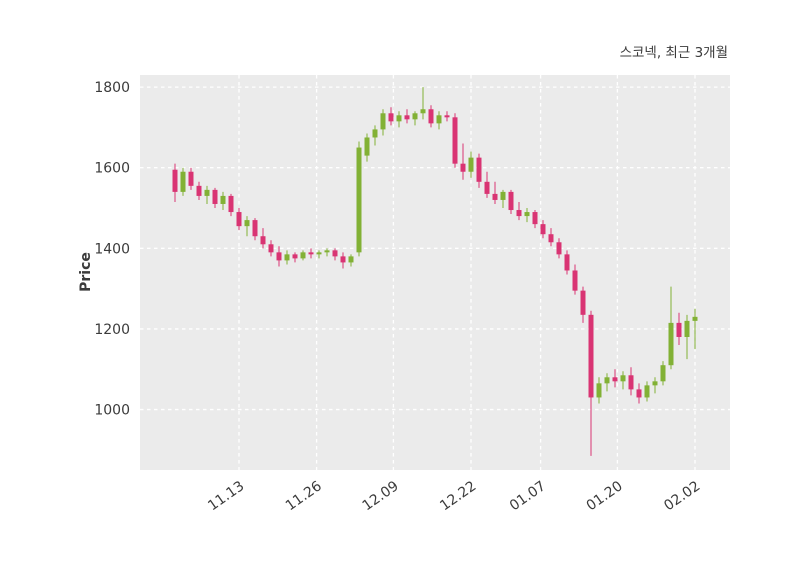 The image size is (800, 575). Describe the element at coordinates (86, 272) in the screenshot. I see `y-axis-label: Price` at that location.